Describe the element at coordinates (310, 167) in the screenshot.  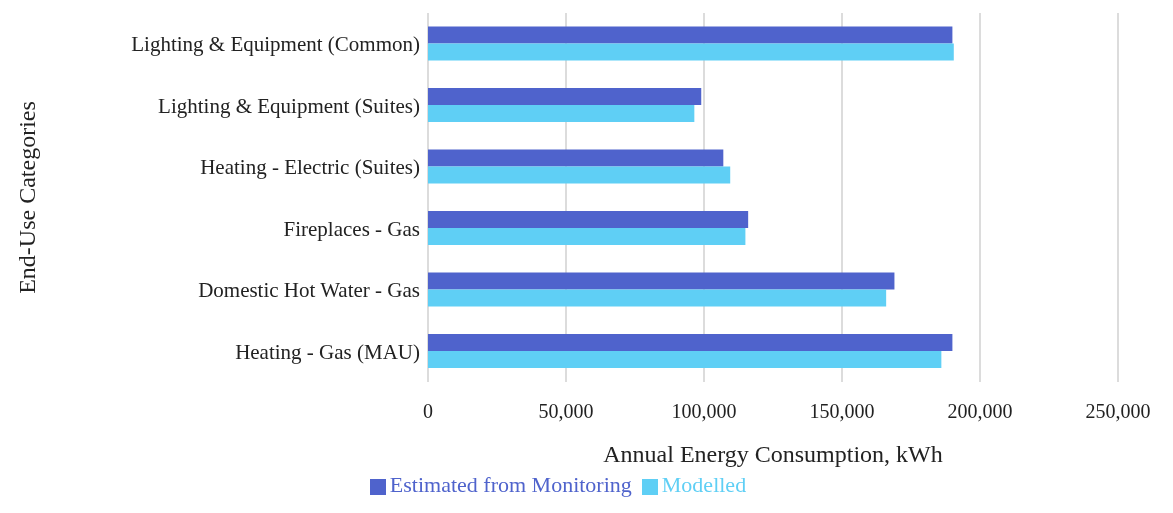
I see `y-tick-label: Heating - Electric (Suites)` at that location.